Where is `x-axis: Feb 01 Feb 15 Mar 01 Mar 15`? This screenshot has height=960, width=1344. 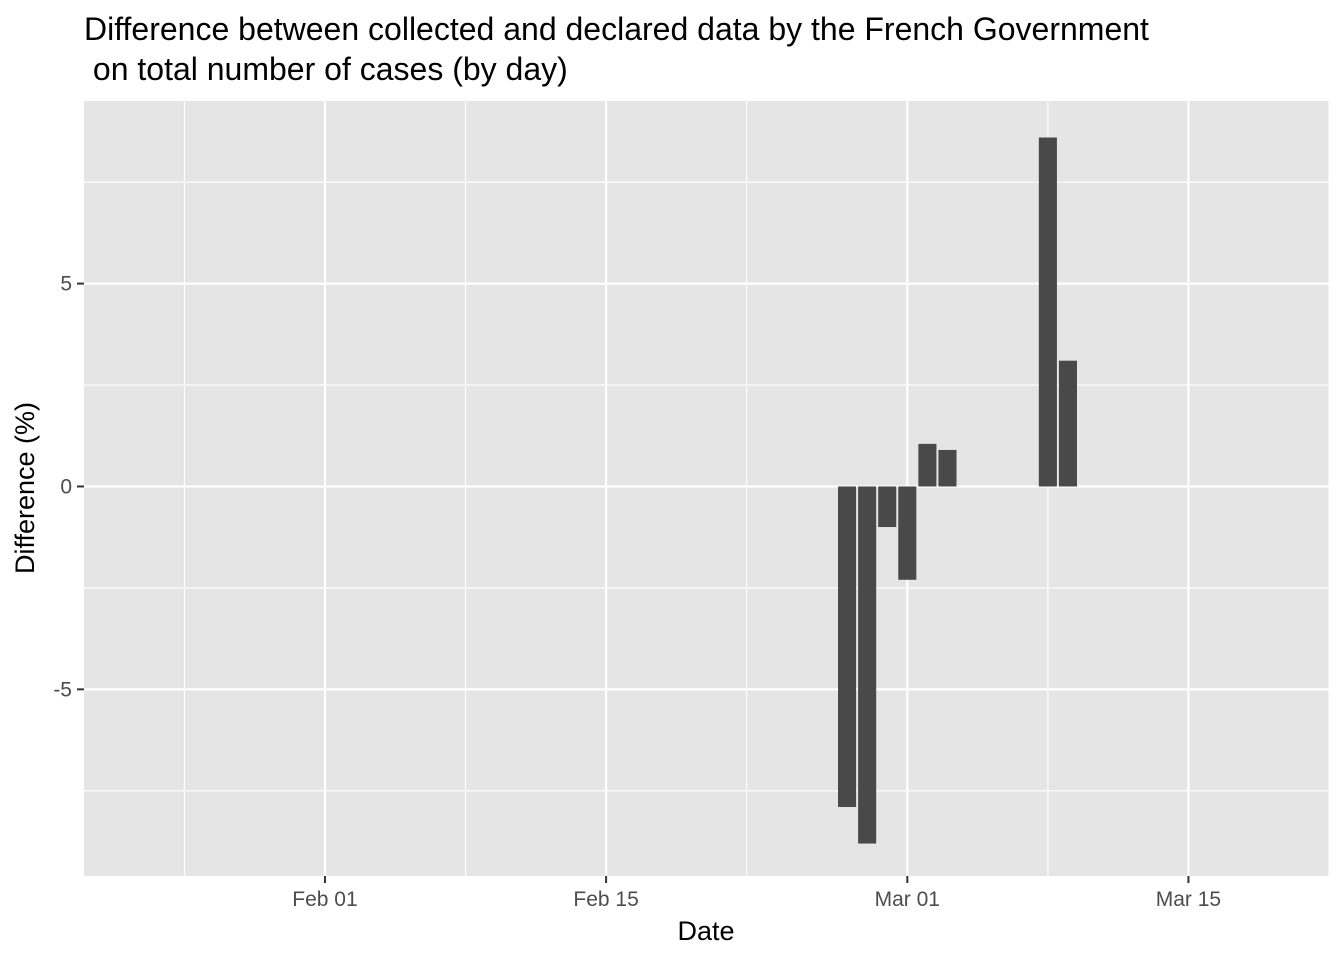
x-axis: Feb 01 Feb 15 Mar 01 Mar 15 is located at coordinates (756, 893).